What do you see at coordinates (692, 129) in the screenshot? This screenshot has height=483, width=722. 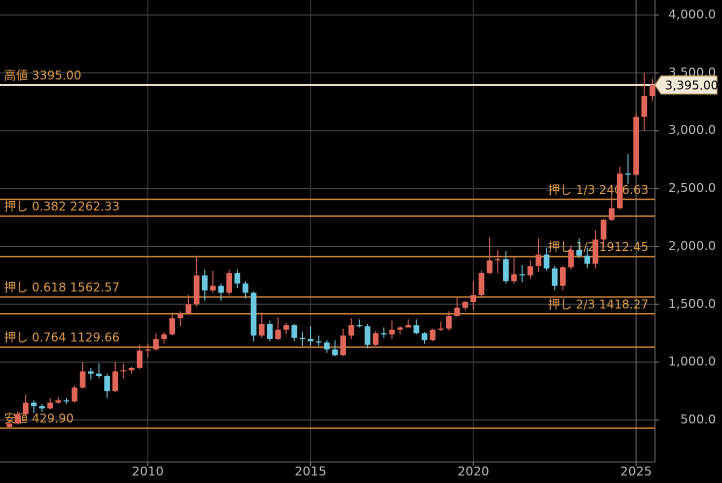 I see `y-tick-label: 3,000.0` at bounding box center [692, 129].